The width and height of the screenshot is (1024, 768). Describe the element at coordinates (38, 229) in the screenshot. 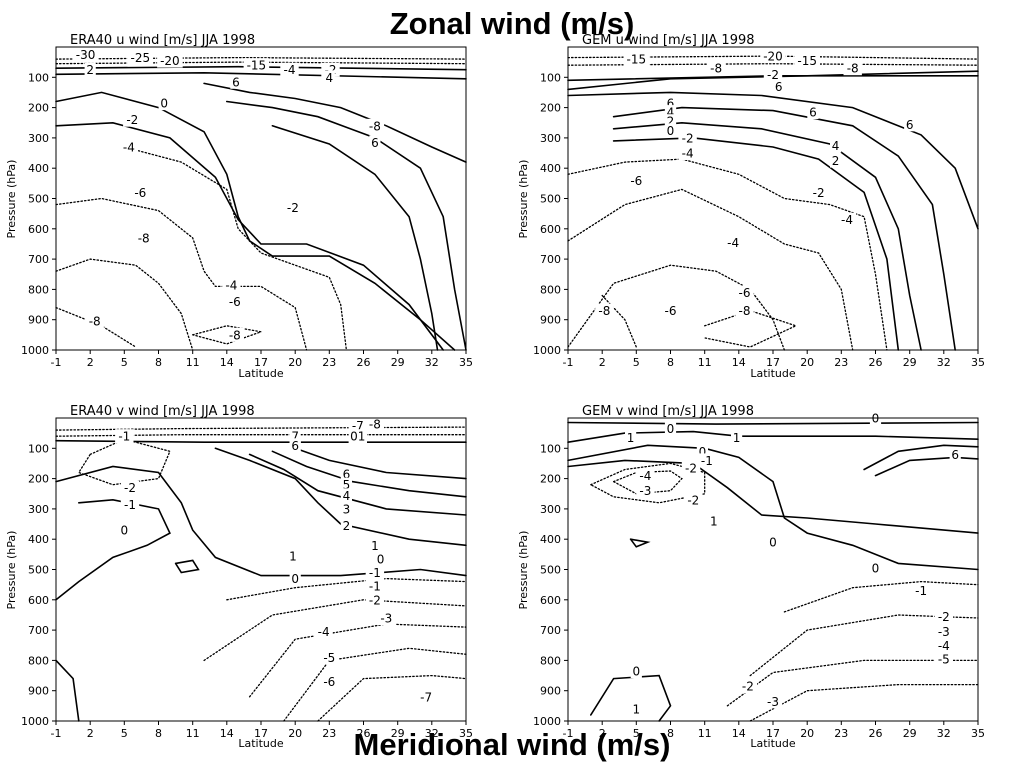

I see `y-tick-label: 600` at that location.